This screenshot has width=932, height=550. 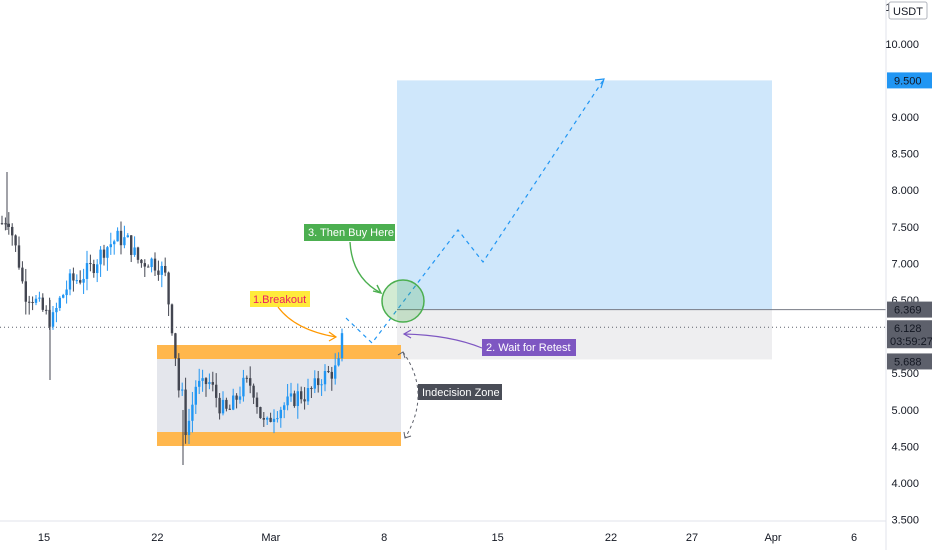 I want to click on y-tick-label-11: 9.000, so click(x=905, y=118).